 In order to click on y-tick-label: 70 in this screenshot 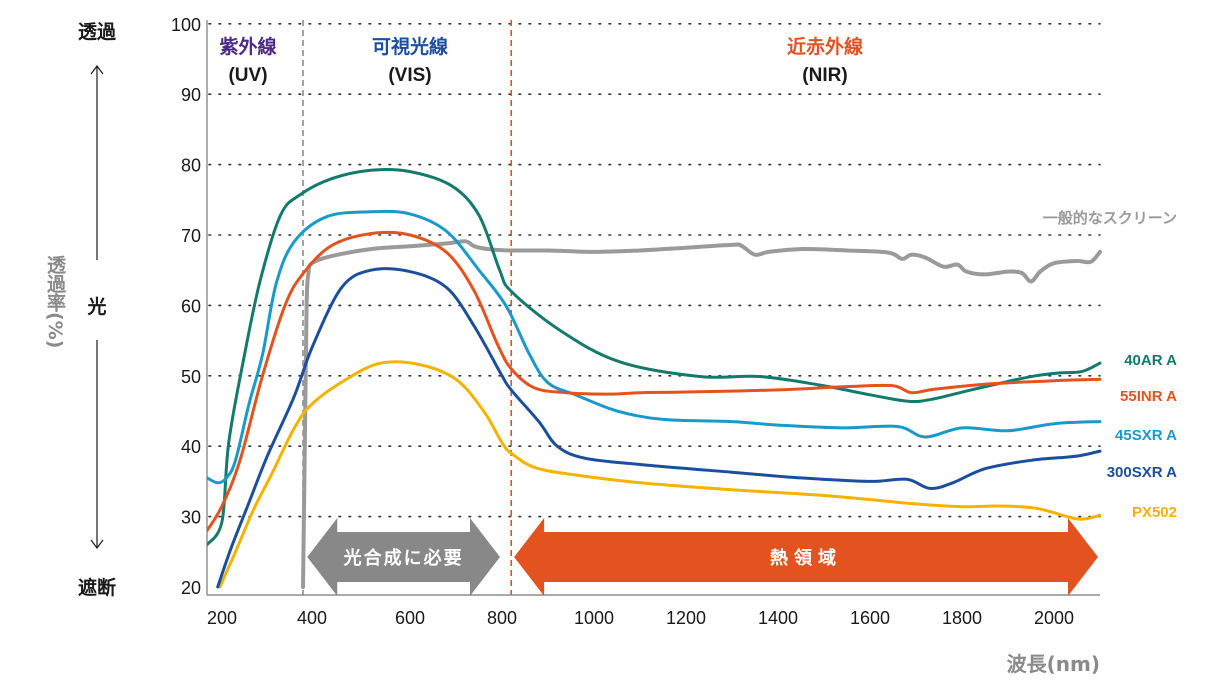, I will do `click(191, 236)`.